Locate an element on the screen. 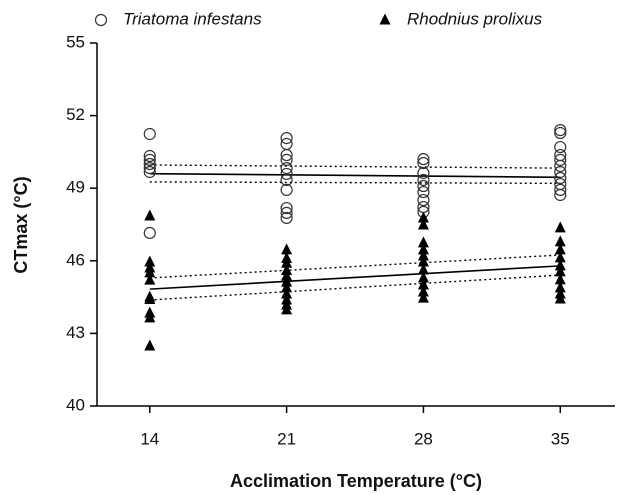  legend-label: Triatoma infestans is located at coordinates (192, 18).